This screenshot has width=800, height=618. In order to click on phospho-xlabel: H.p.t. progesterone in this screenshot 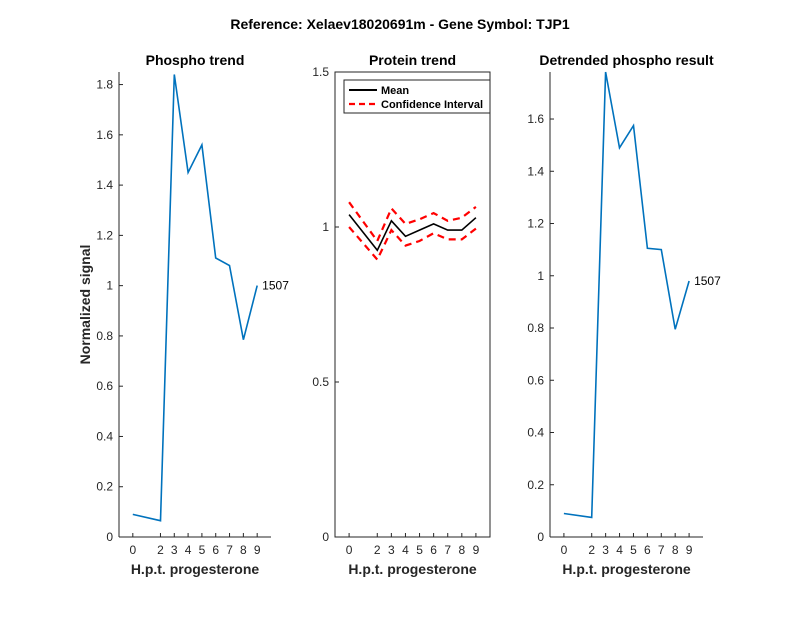, I will do `click(195, 569)`.